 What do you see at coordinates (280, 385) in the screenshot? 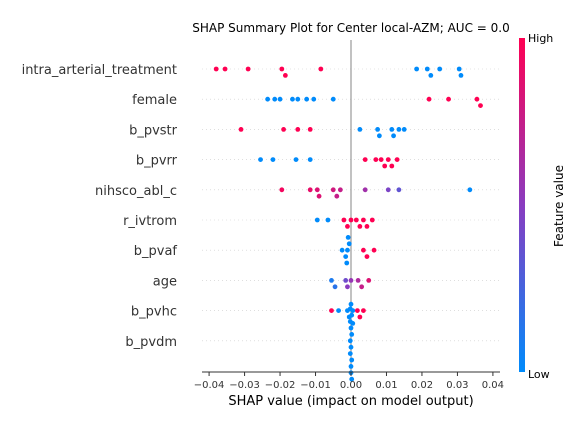
I see `x-tick-label: −0.02` at bounding box center [280, 385].